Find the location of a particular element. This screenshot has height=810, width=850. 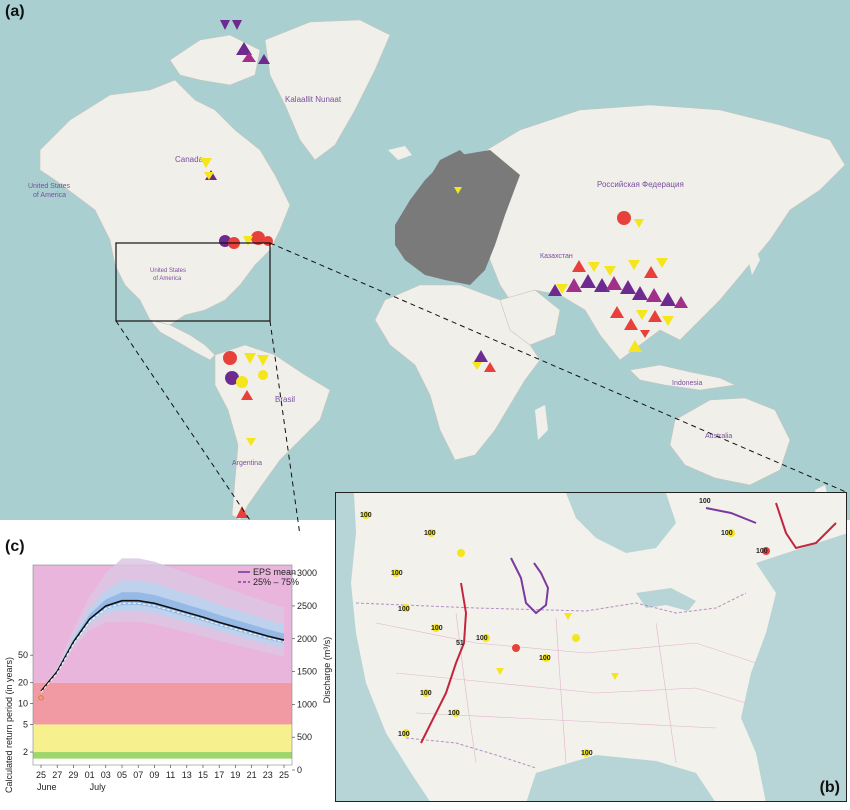

label-russia: Российская Федерация is located at coordinates (640, 184).